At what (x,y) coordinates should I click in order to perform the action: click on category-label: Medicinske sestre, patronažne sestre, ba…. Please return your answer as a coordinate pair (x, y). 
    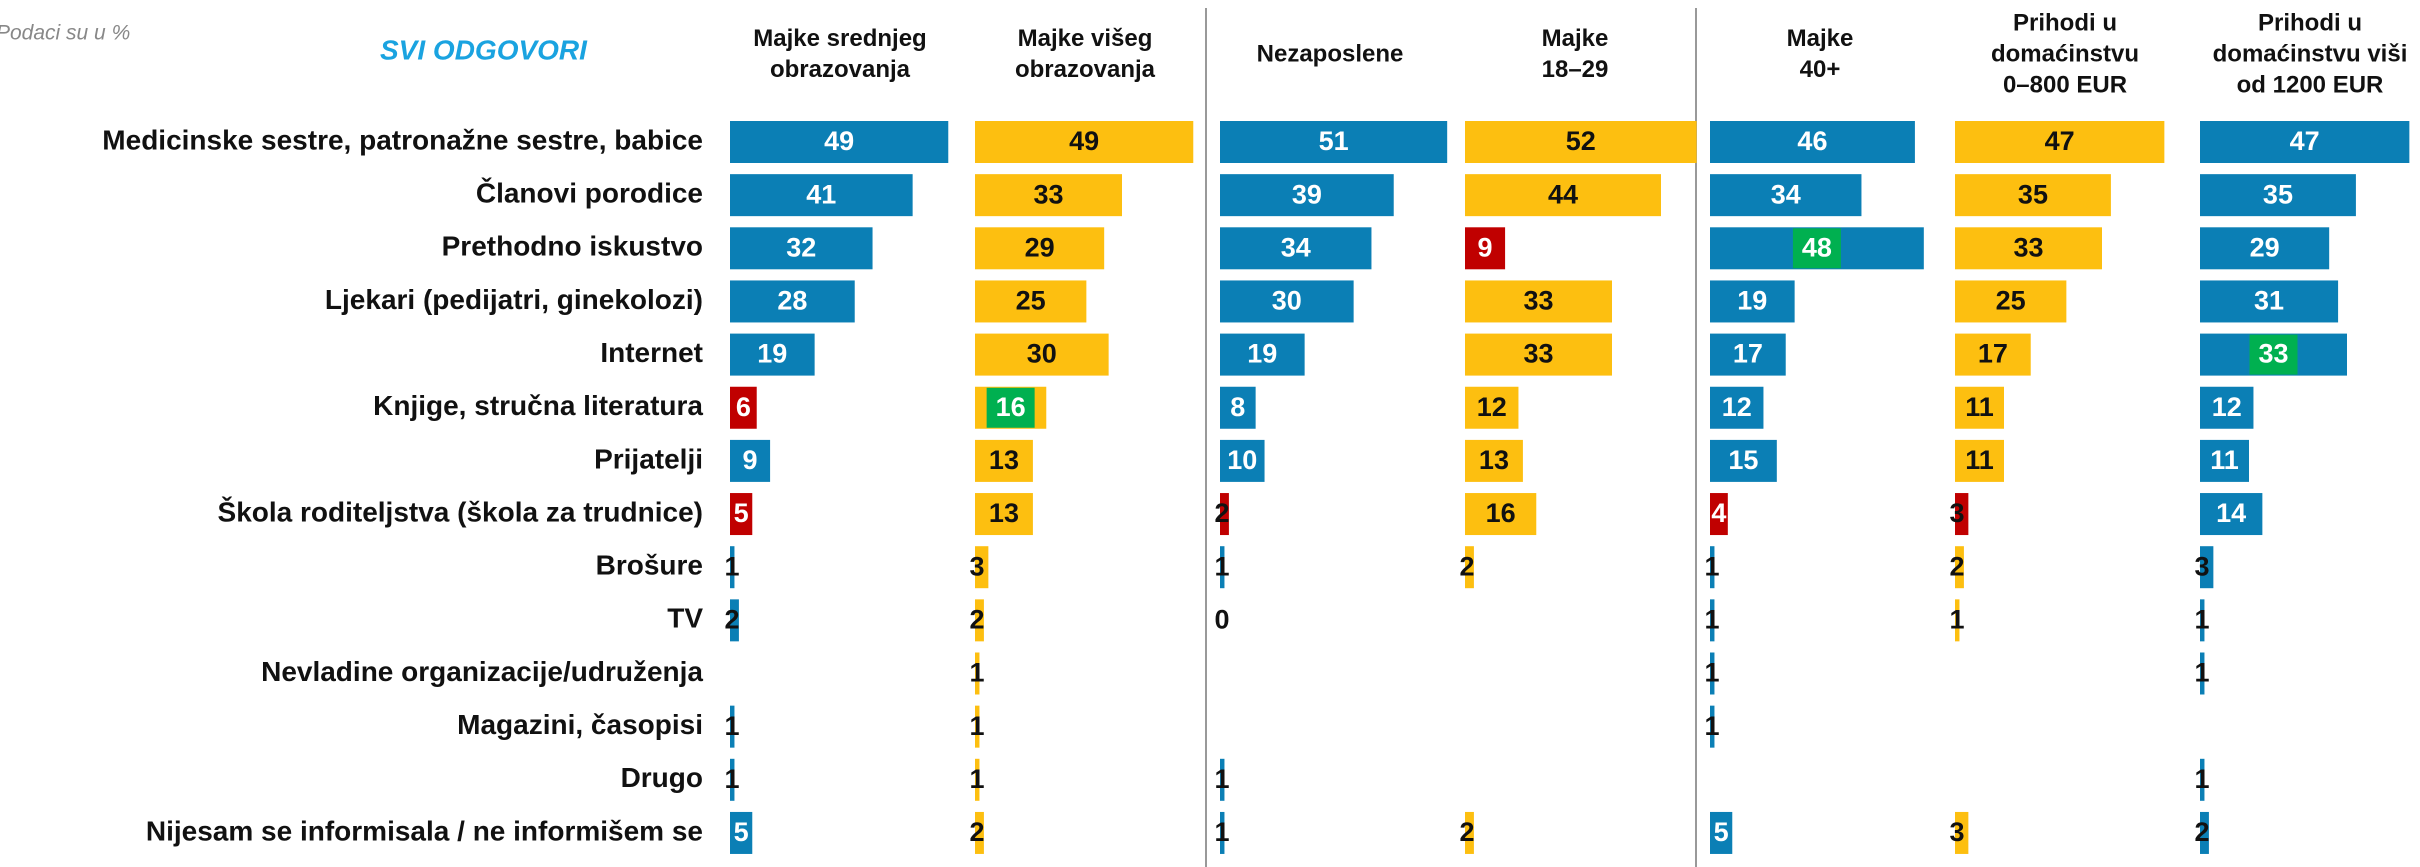
    Looking at the image, I should click on (402, 139).